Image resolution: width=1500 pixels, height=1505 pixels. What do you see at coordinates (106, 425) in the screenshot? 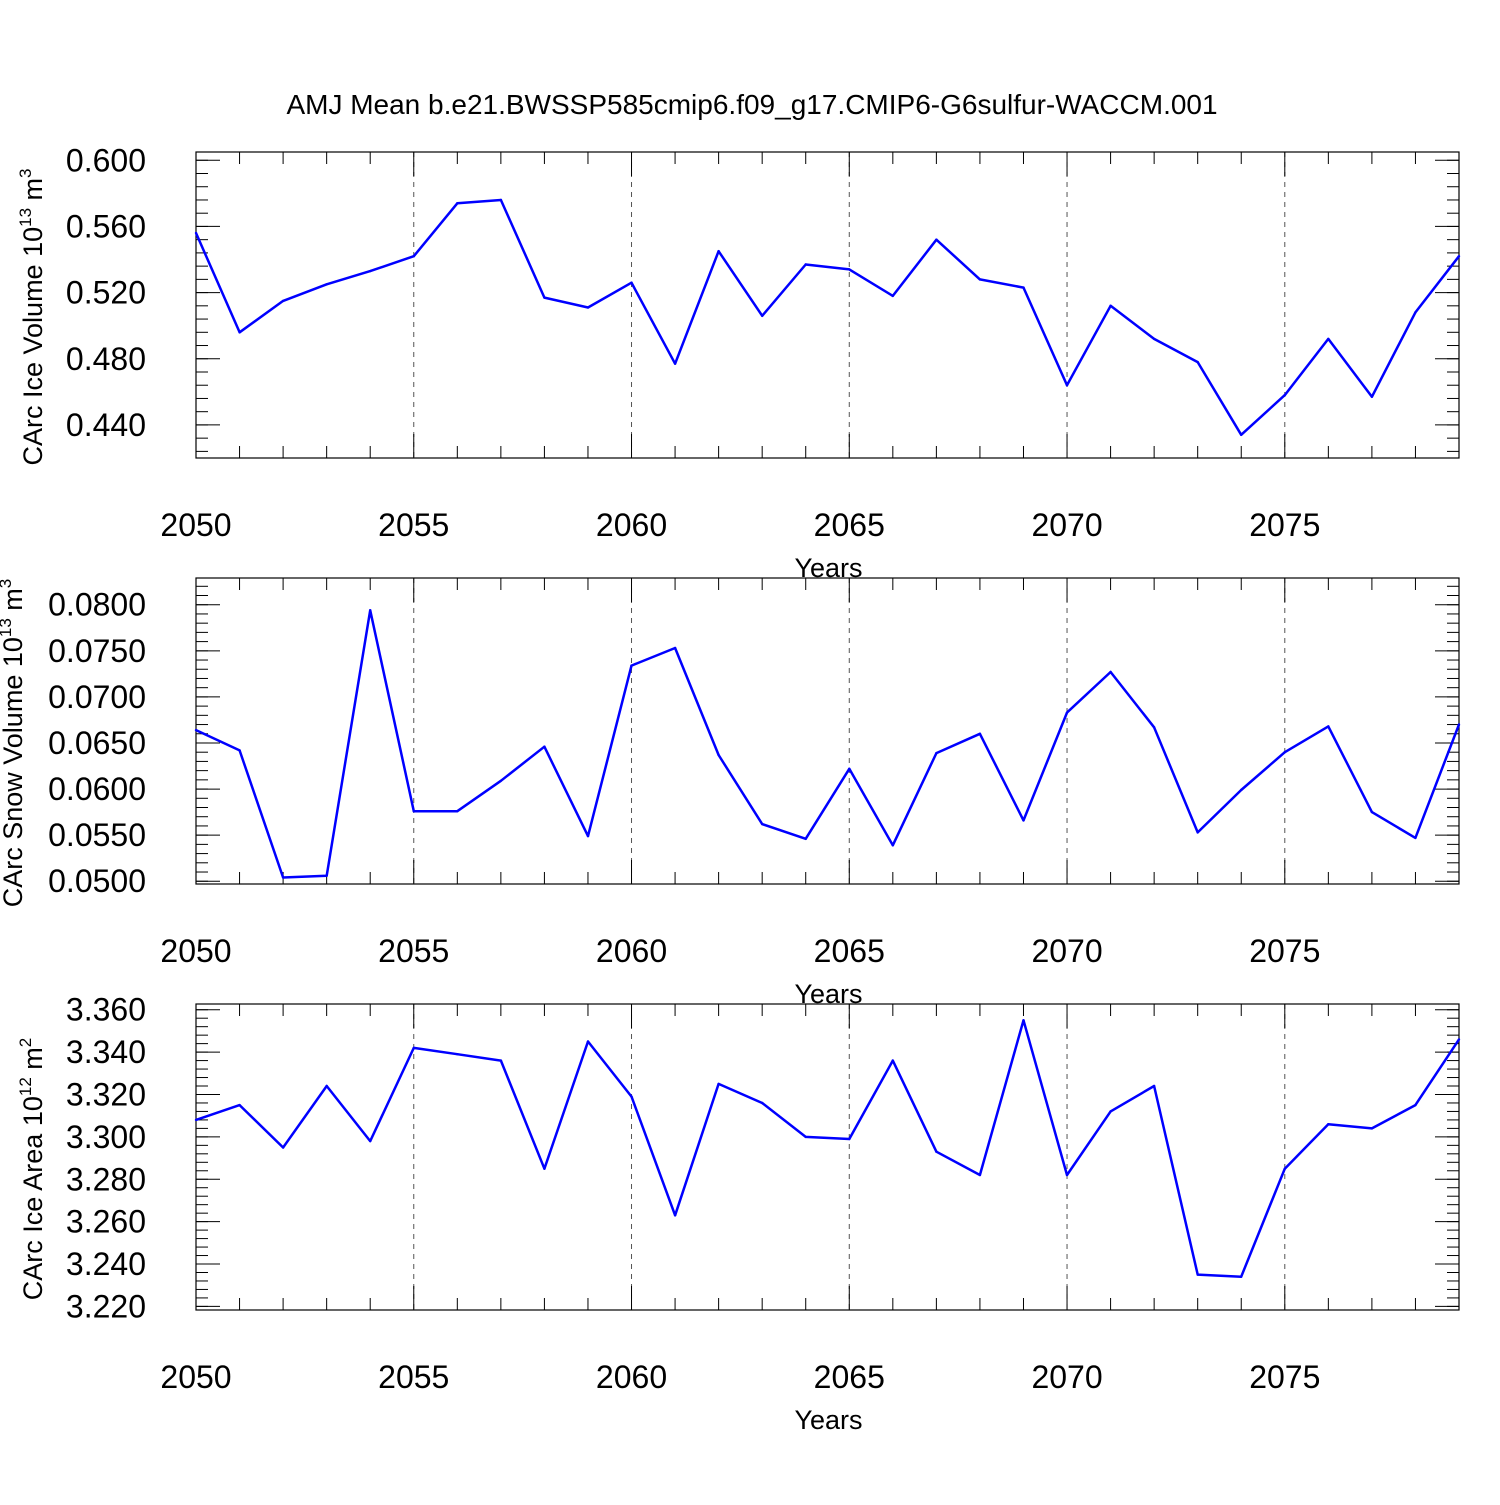
I see `y-tick-label: 0.440` at bounding box center [106, 425].